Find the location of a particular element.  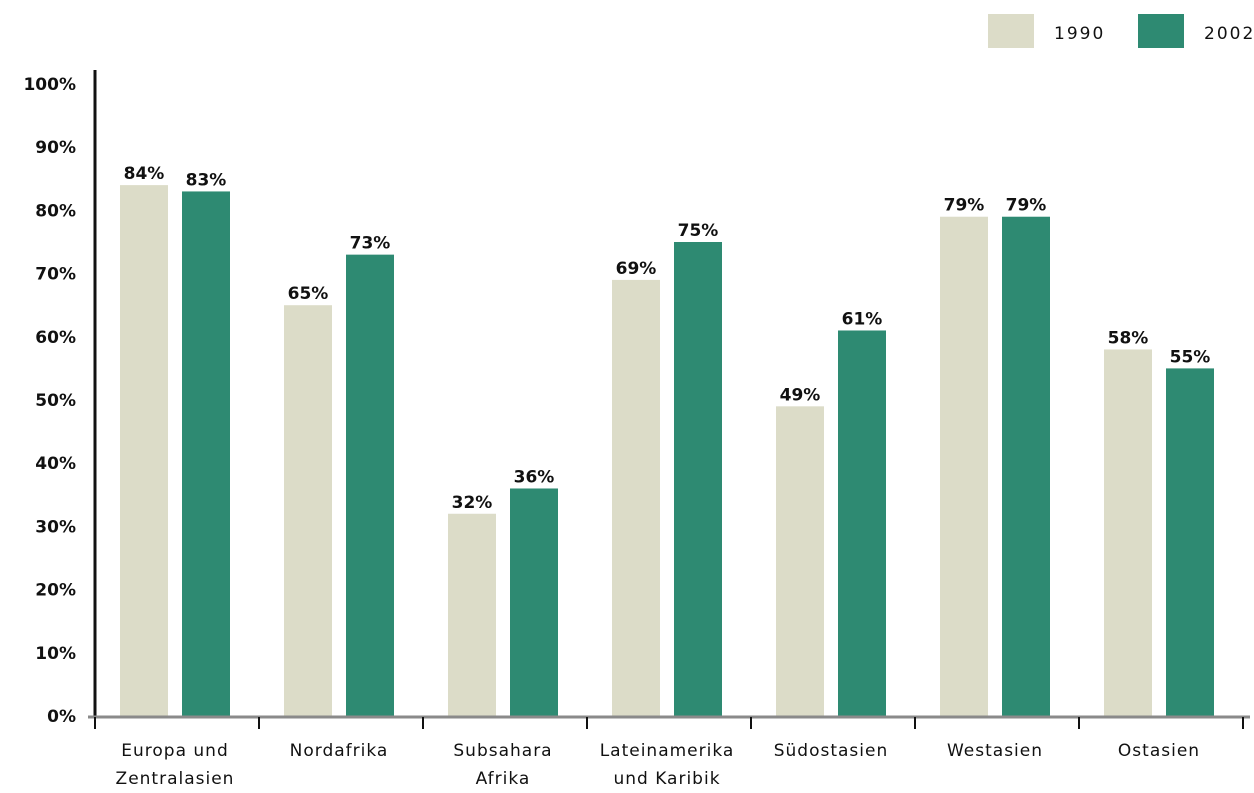

data-label: 75% is located at coordinates (698, 231).